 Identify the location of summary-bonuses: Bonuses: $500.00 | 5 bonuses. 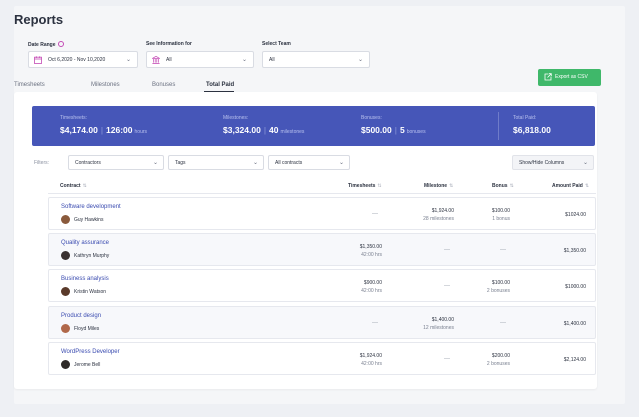
(393, 125).